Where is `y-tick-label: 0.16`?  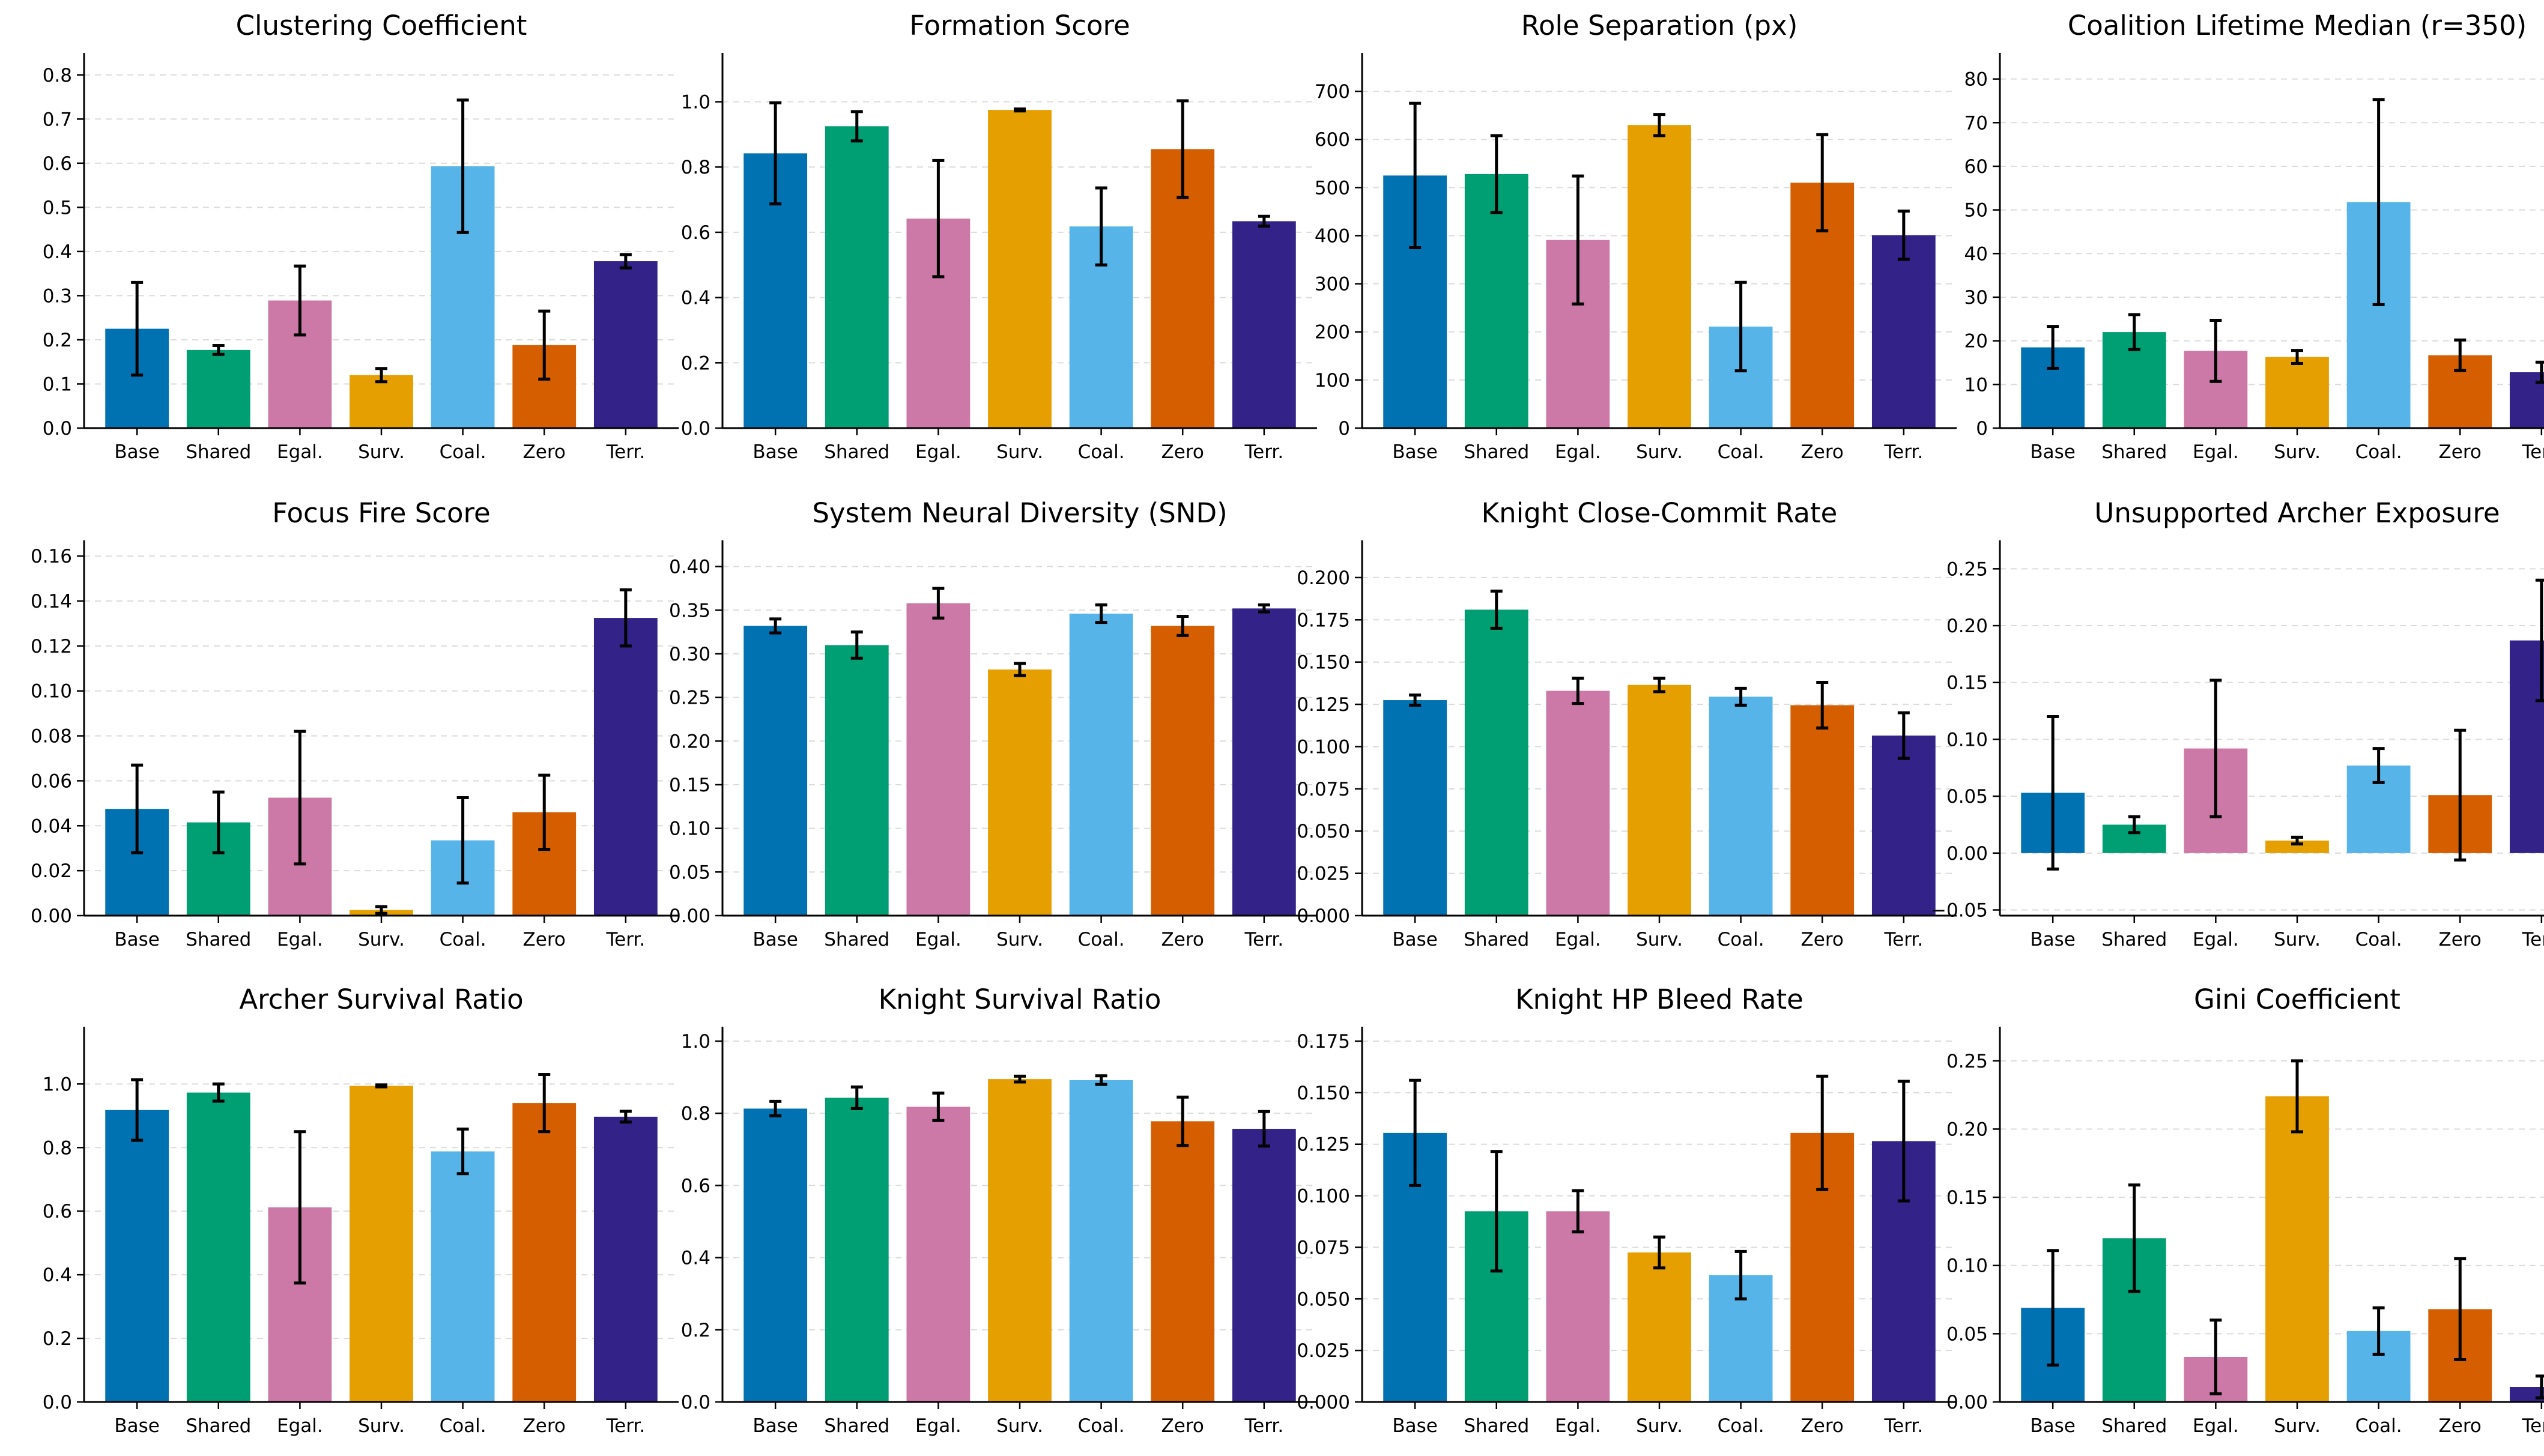
y-tick-label: 0.16 is located at coordinates (52, 556).